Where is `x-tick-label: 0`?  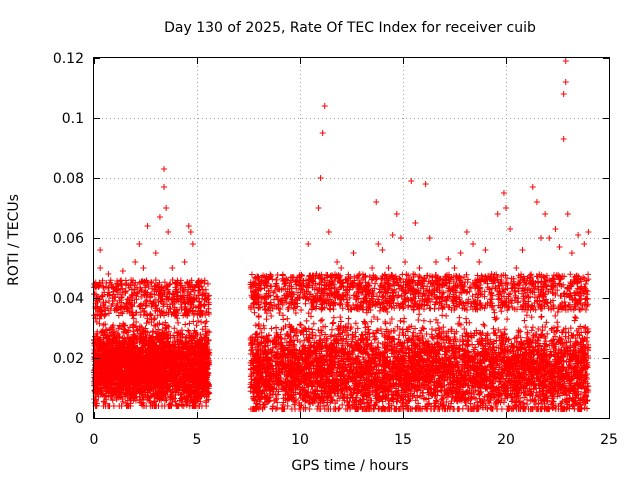
x-tick-label: 0 is located at coordinates (94, 440).